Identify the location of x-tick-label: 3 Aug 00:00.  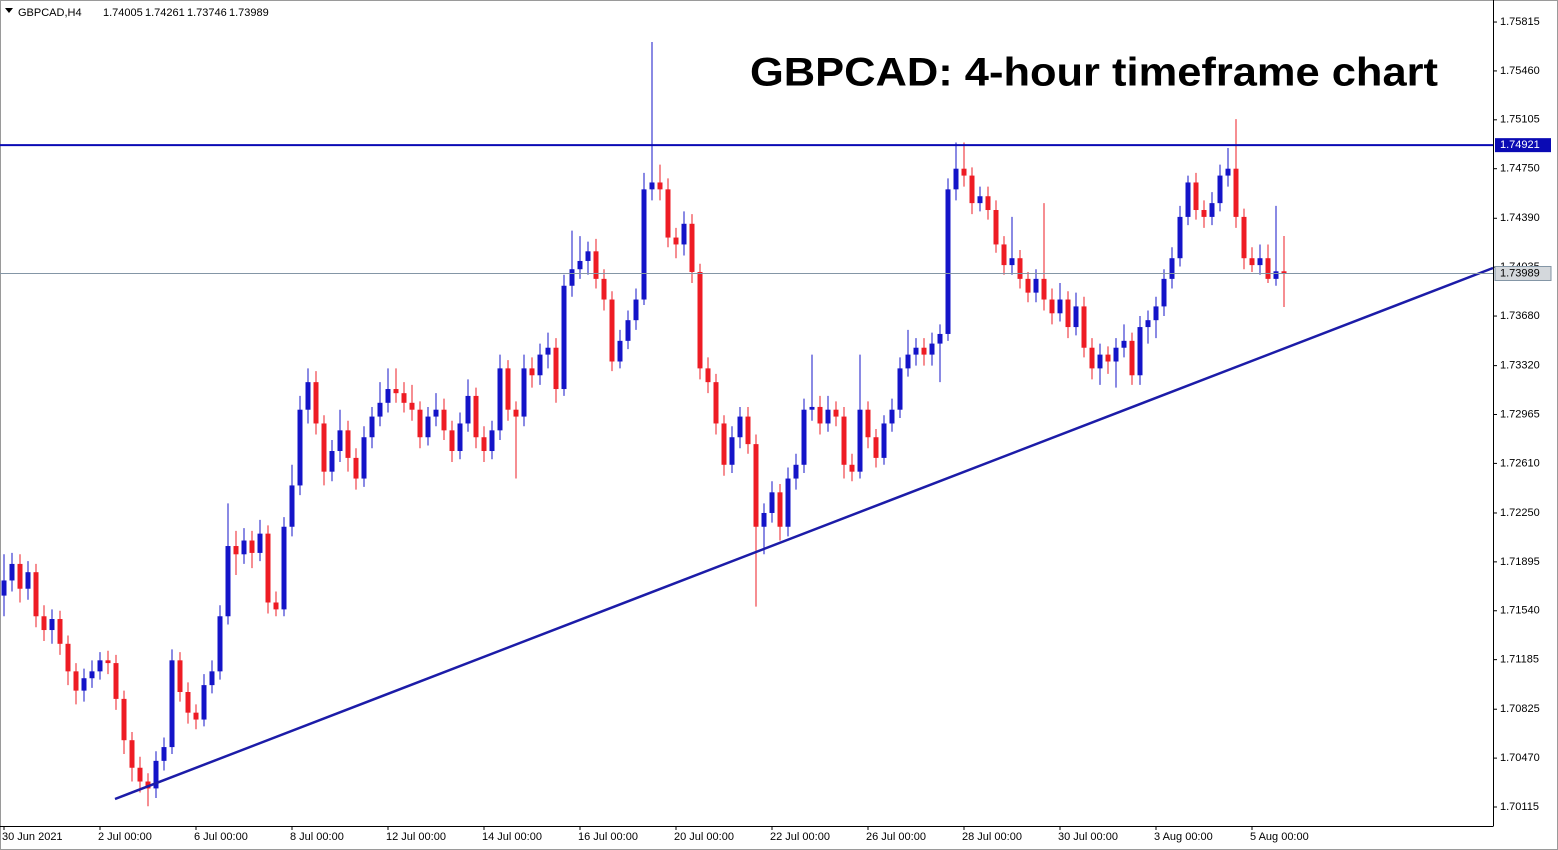
(1183, 837).